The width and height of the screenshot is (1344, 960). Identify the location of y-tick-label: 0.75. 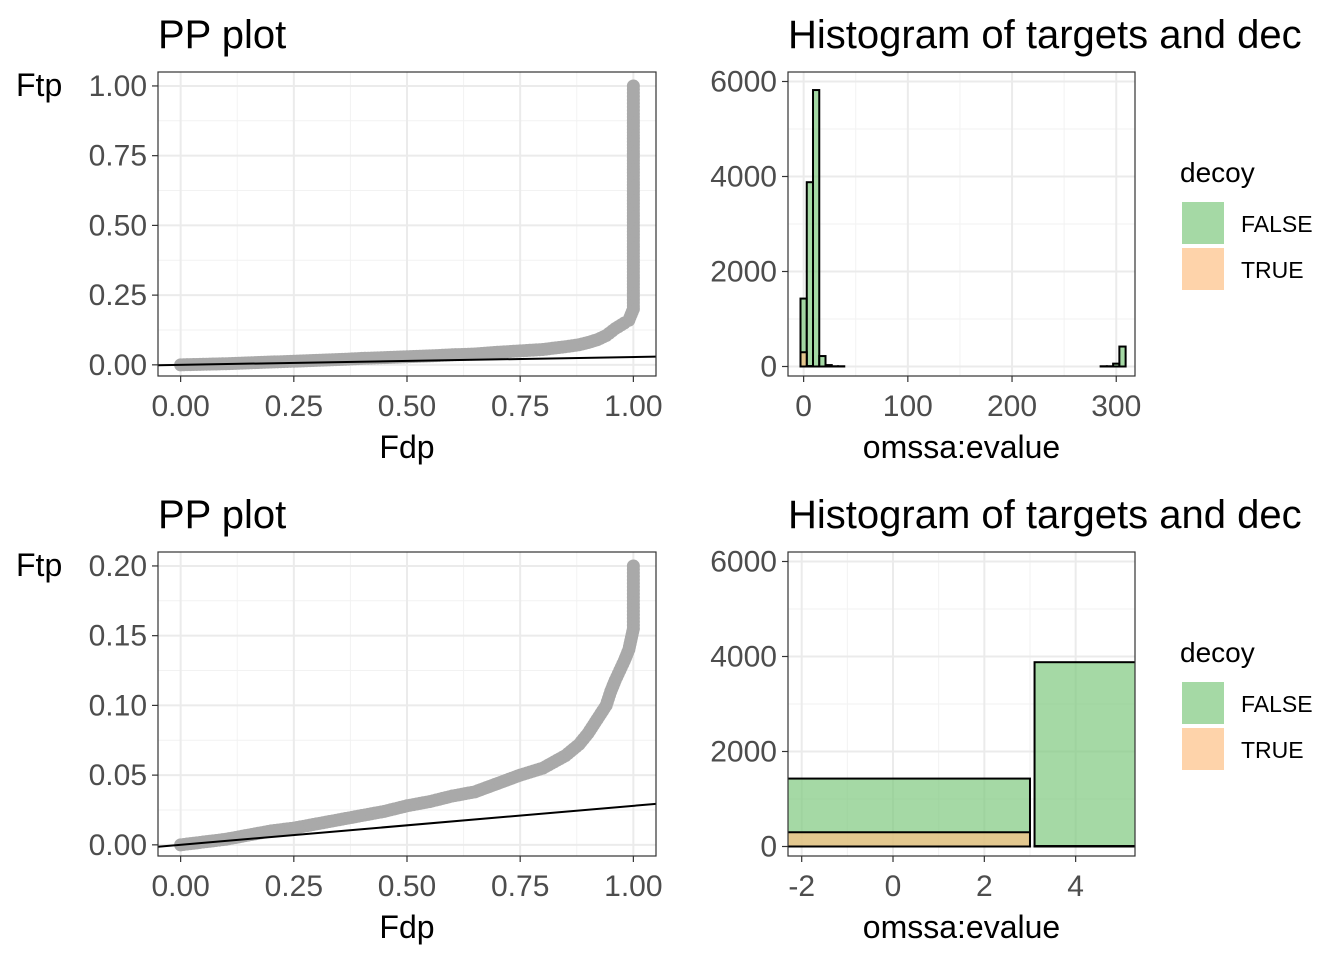
(118, 156).